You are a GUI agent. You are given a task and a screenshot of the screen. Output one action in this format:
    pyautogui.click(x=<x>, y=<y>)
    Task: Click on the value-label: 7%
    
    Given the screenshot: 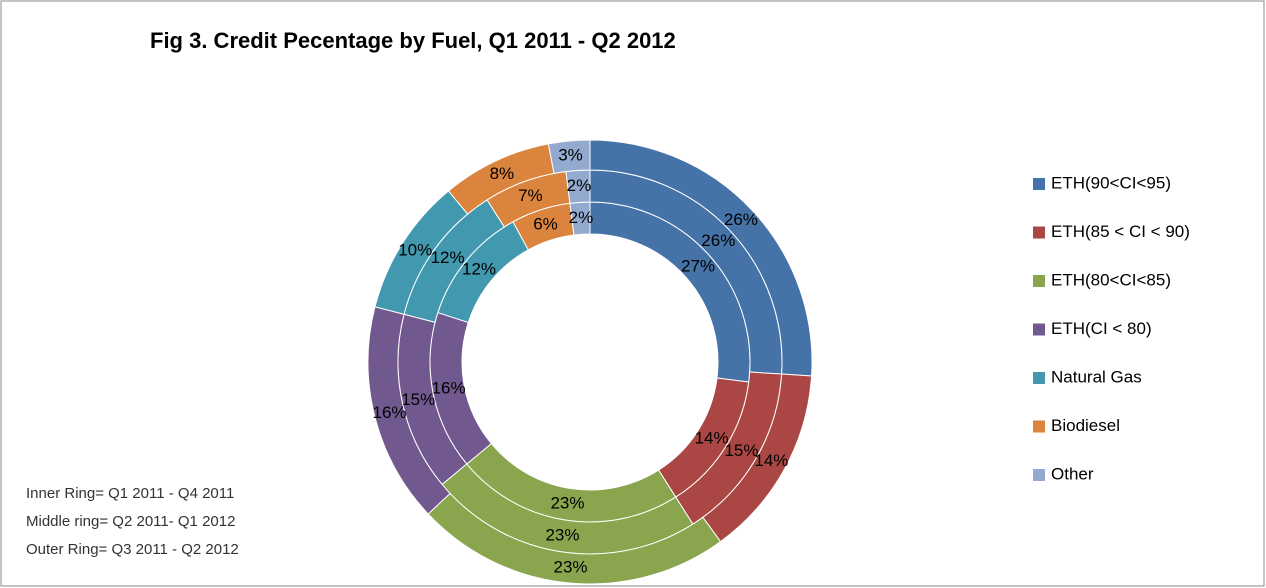 What is the action you would take?
    pyautogui.click(x=530, y=195)
    